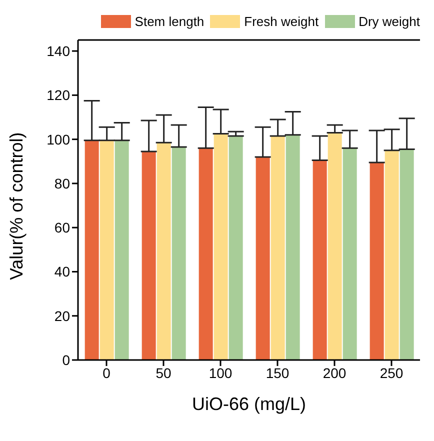 The height and width of the screenshot is (441, 434). I want to click on y-tick-label: 20, so click(62, 316).